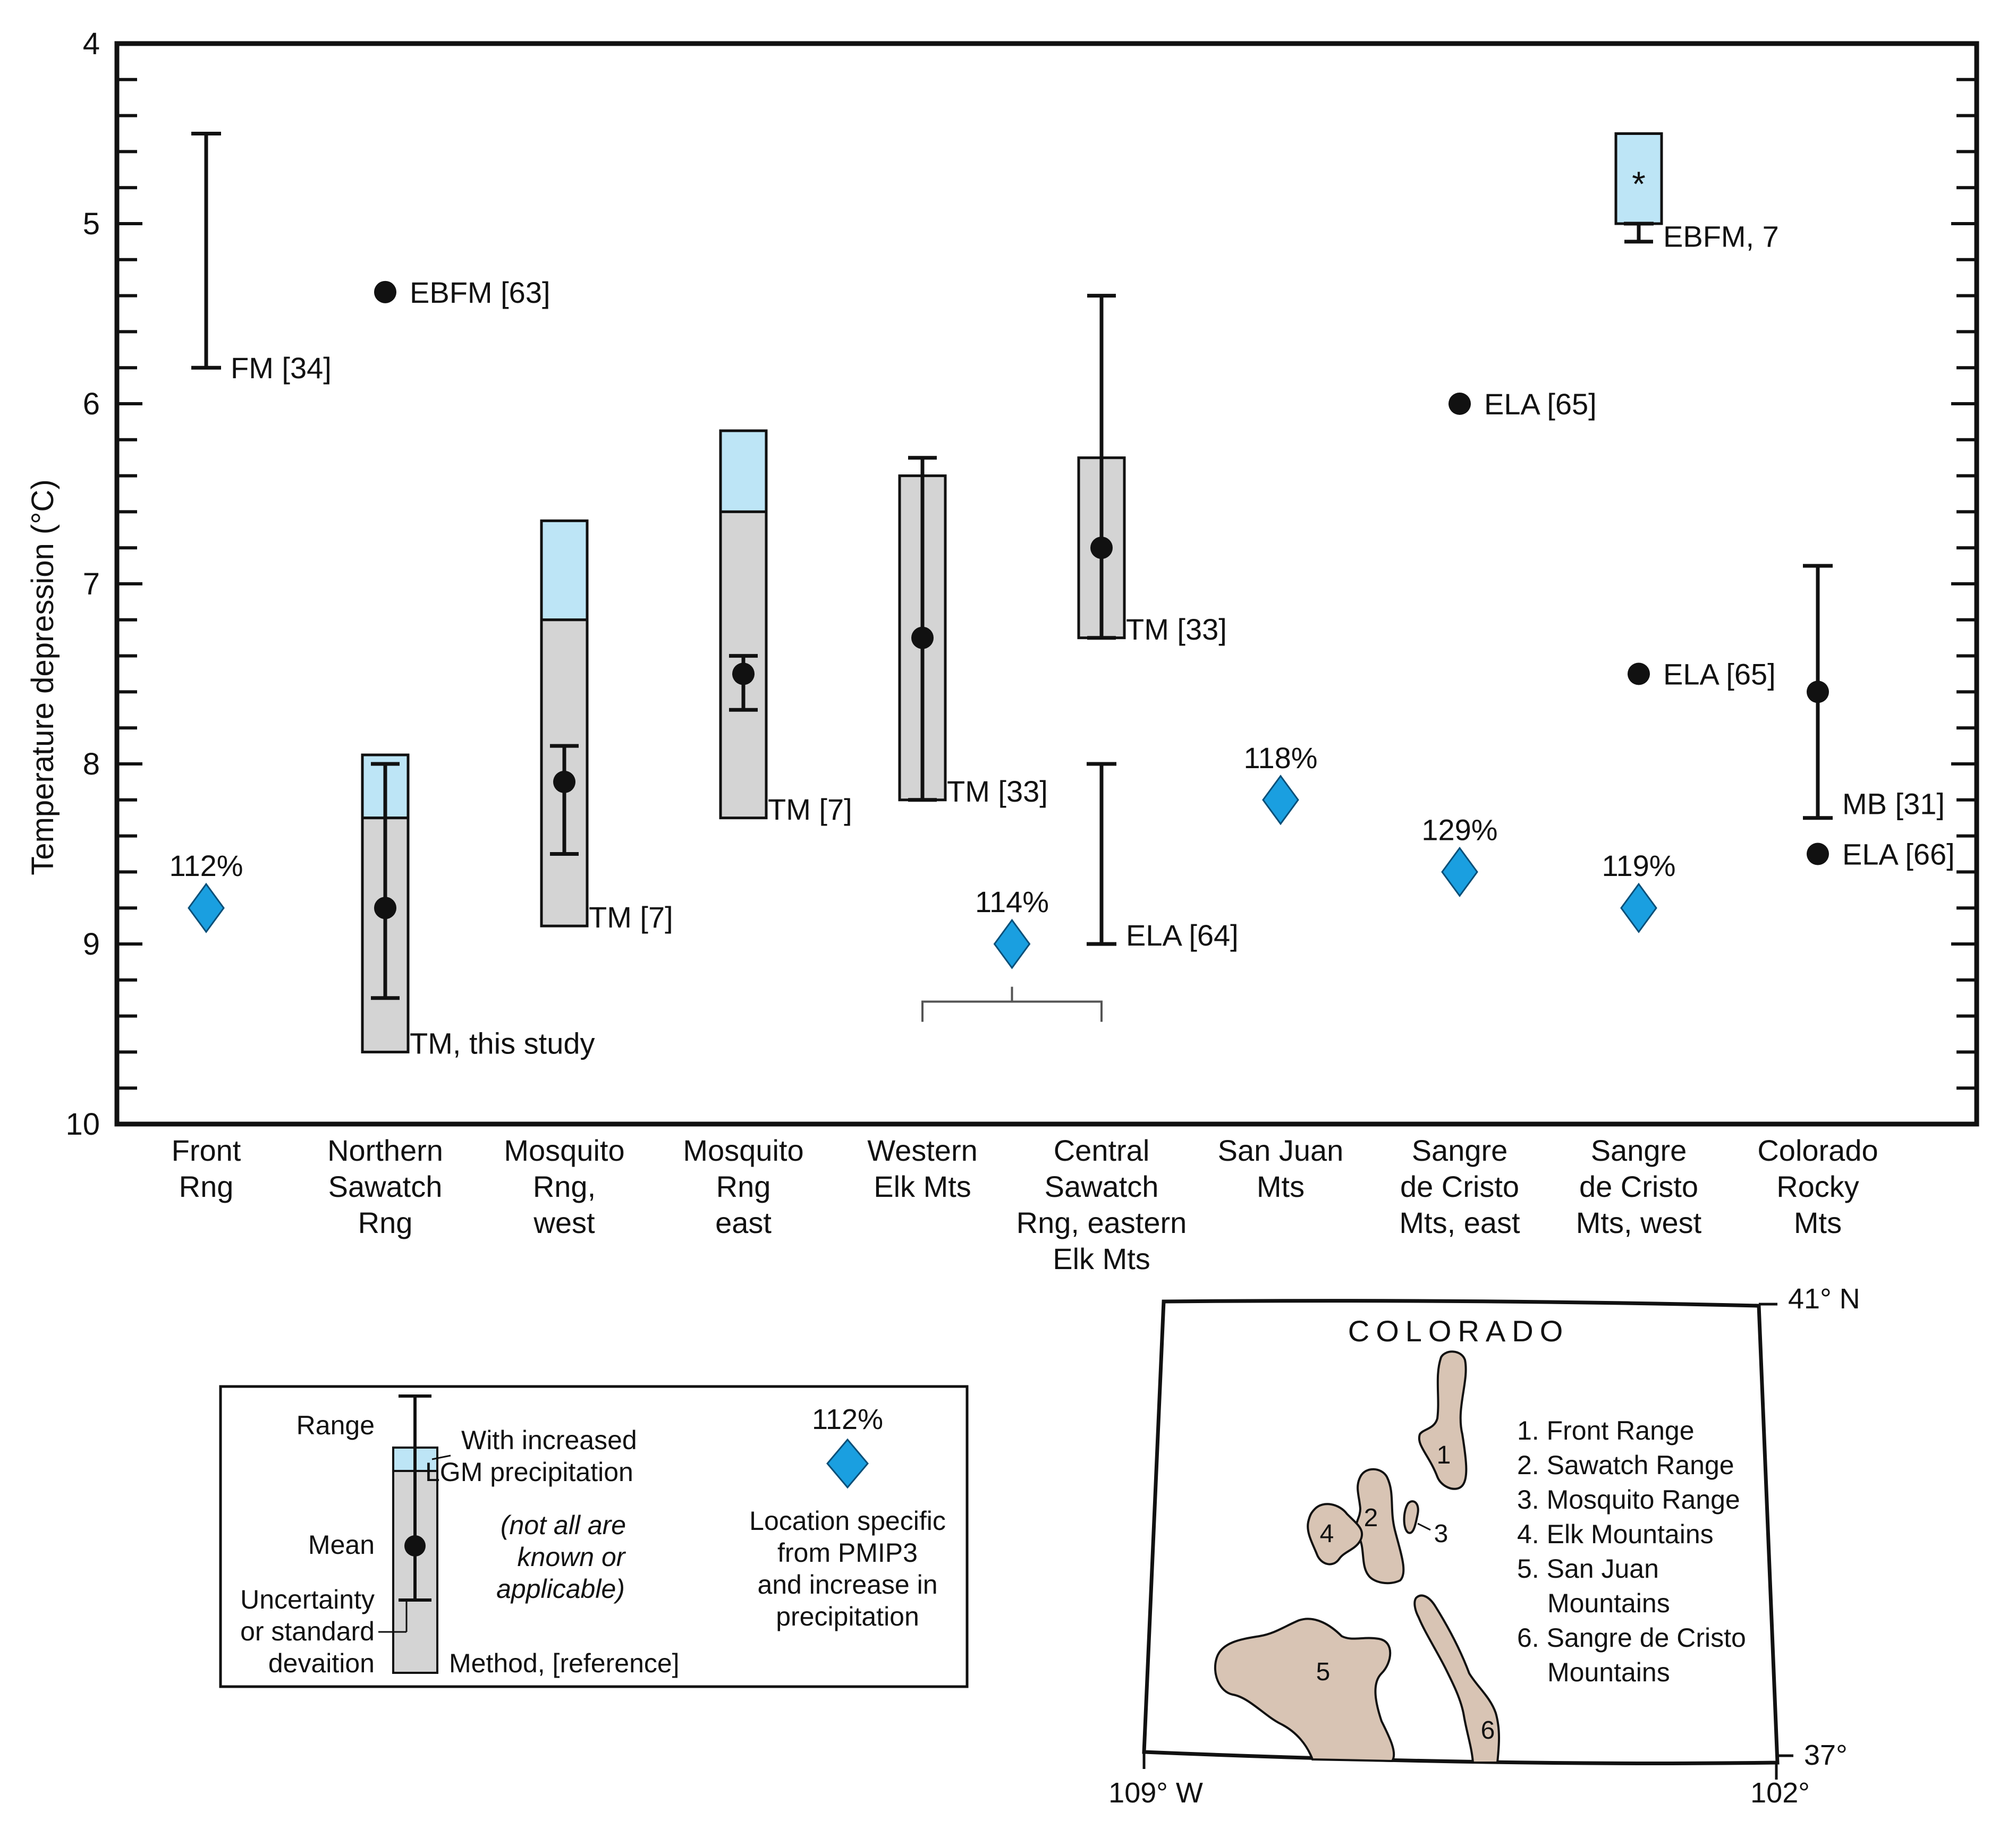  I want to click on sawatch-range-shape, so click(1379, 1526).